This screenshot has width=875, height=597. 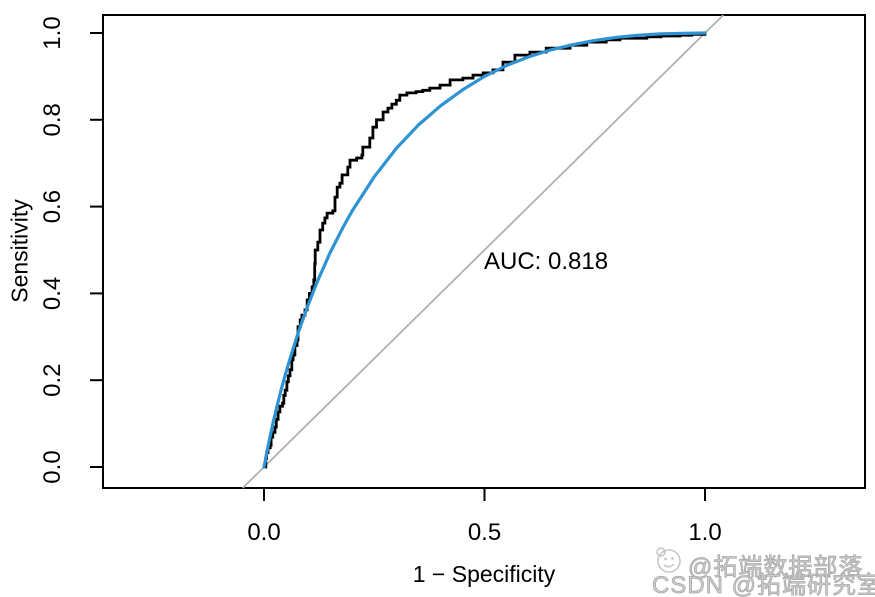 I want to click on x-tick-label: 1.0, so click(x=704, y=532).